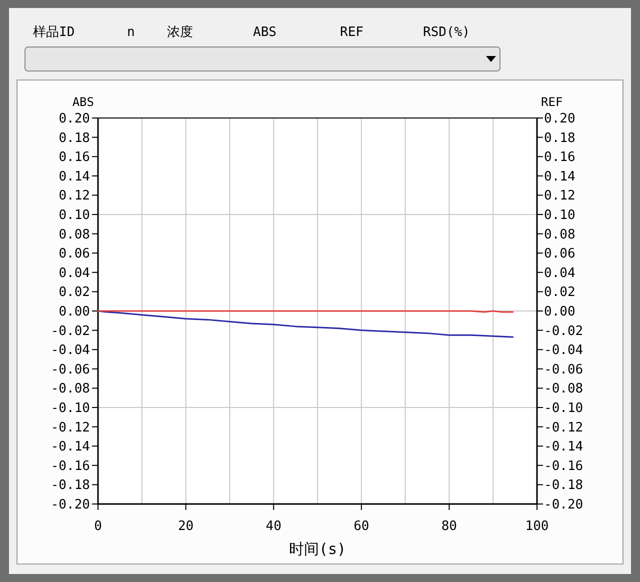 The image size is (640, 582). Describe the element at coordinates (186, 526) in the screenshot. I see `x-tick-label: 20` at that location.